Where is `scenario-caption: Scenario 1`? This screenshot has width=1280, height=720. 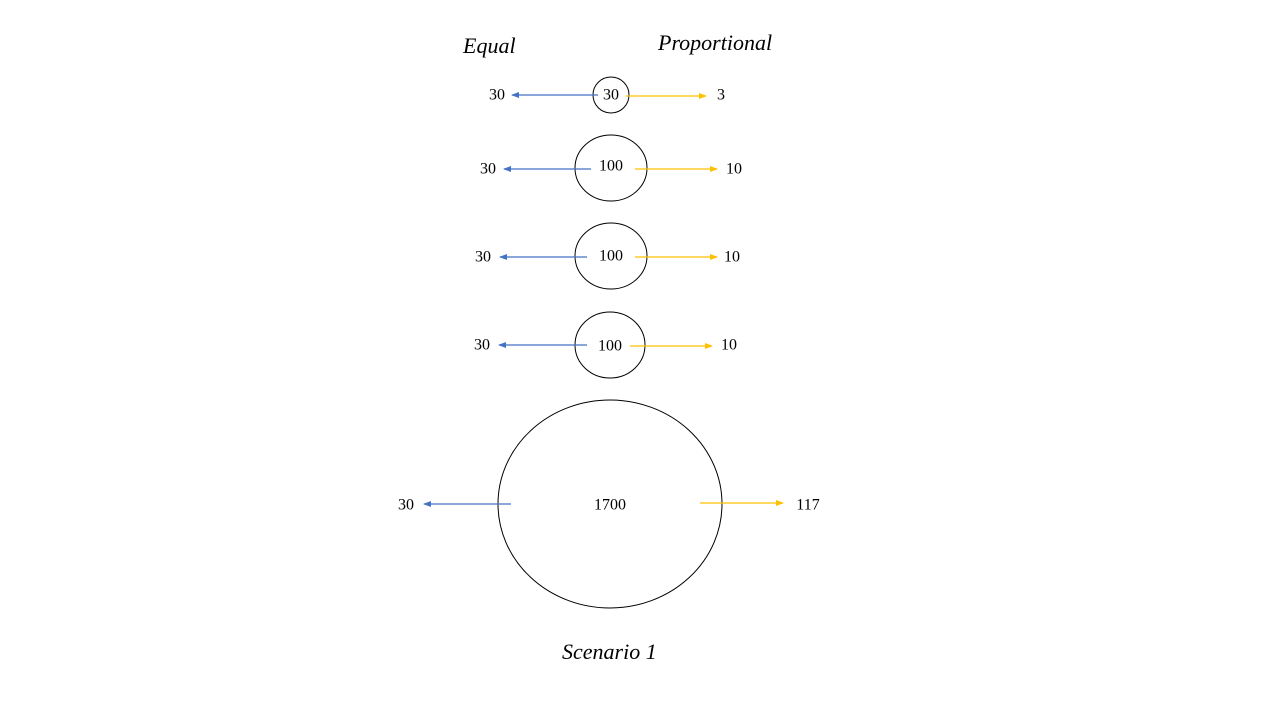 scenario-caption: Scenario 1 is located at coordinates (609, 651).